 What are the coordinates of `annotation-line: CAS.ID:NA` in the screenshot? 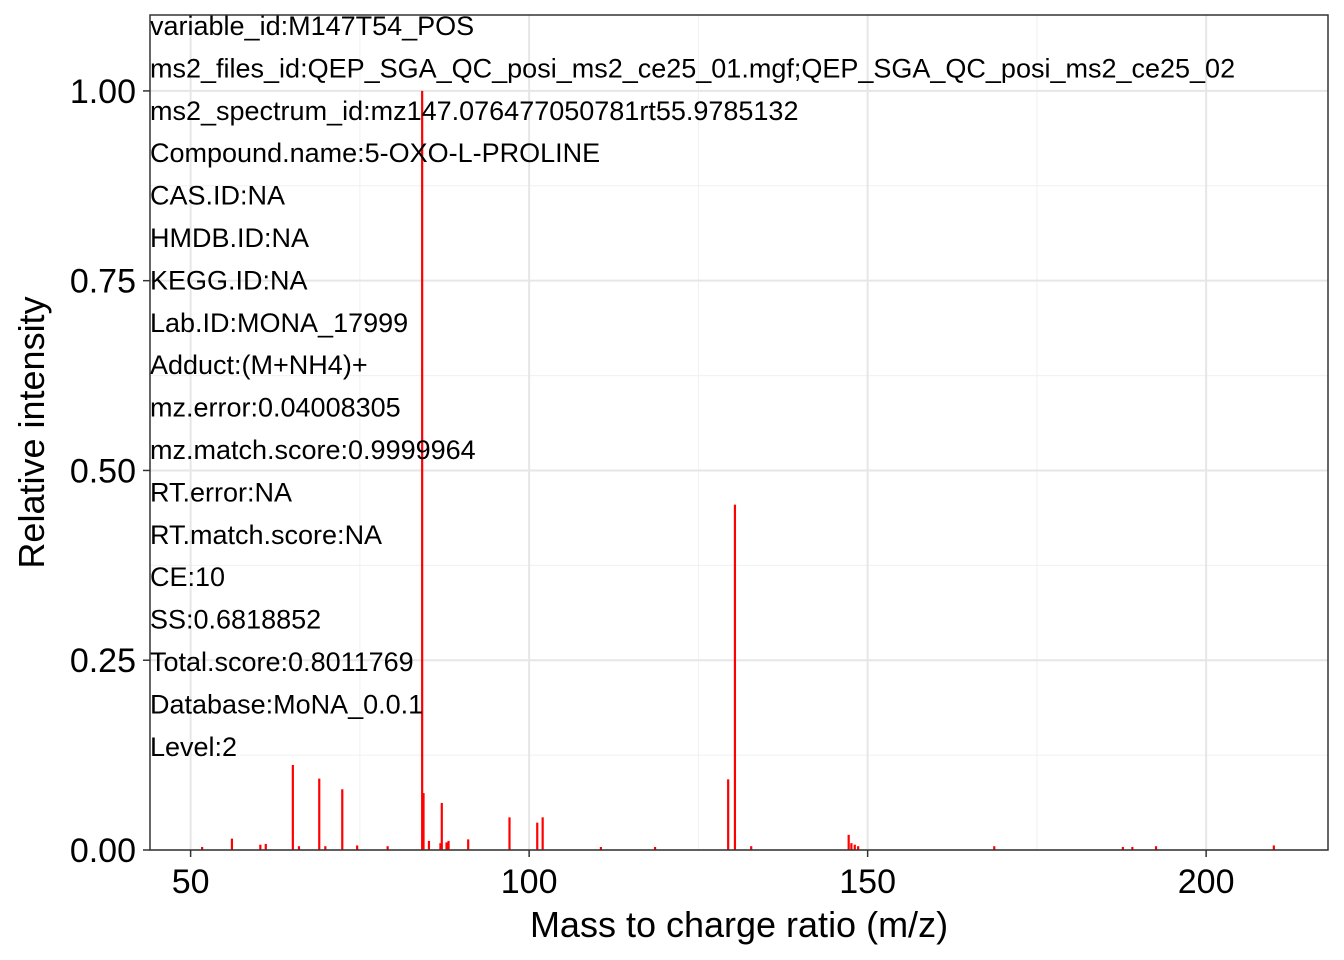 It's located at (217, 196).